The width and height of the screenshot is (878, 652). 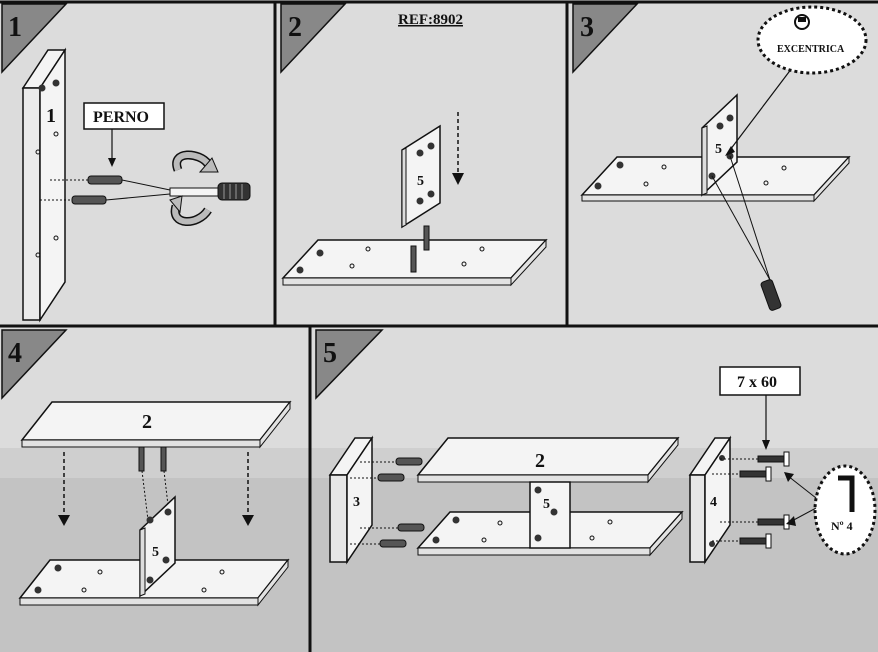 I want to click on step-badge-4: 4, so click(x=34, y=364).